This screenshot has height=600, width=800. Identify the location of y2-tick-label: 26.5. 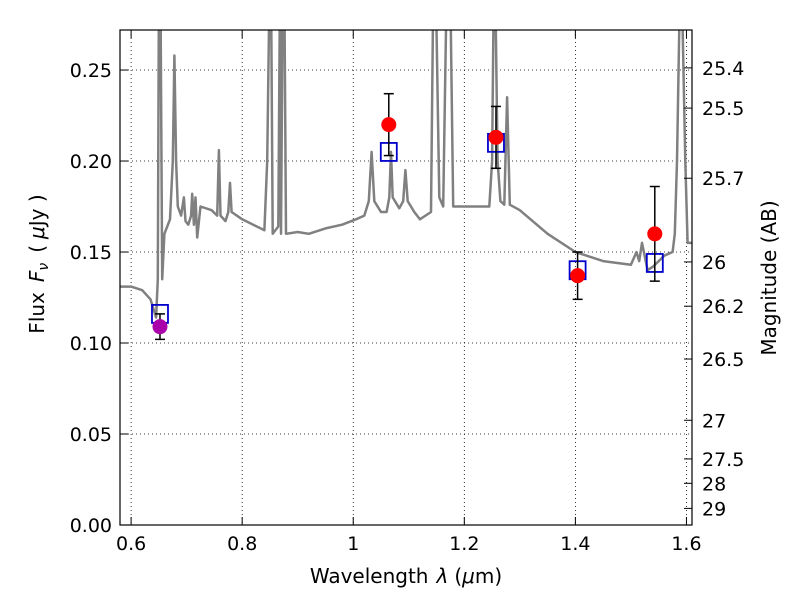
(723, 360).